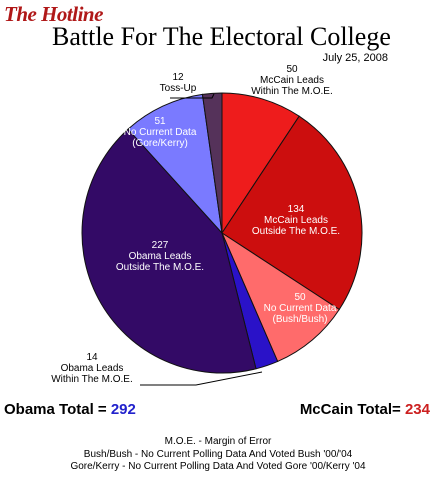 Image resolution: width=436 pixels, height=480 pixels. Describe the element at coordinates (57, 409) in the screenshot. I see `obama-total-label: Obama Total =` at that location.